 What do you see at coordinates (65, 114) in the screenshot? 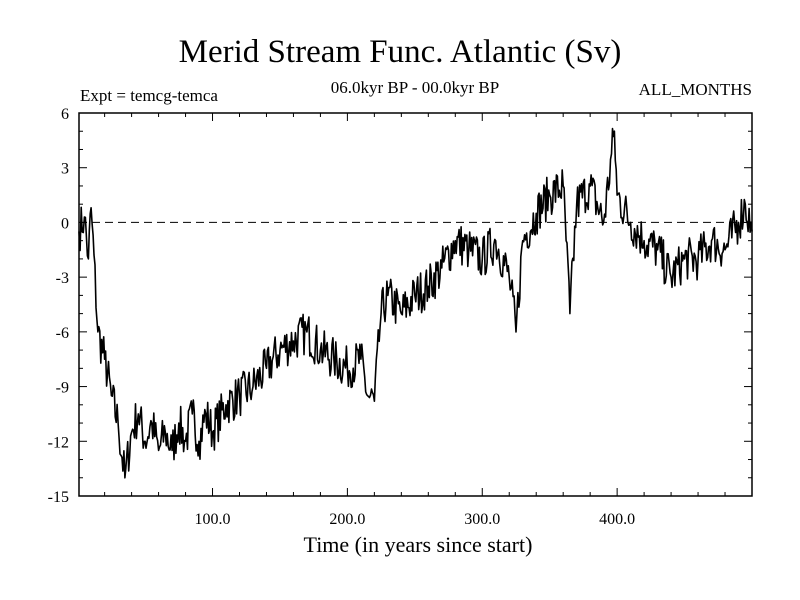
I see `y-tick-label: 6` at bounding box center [65, 114].